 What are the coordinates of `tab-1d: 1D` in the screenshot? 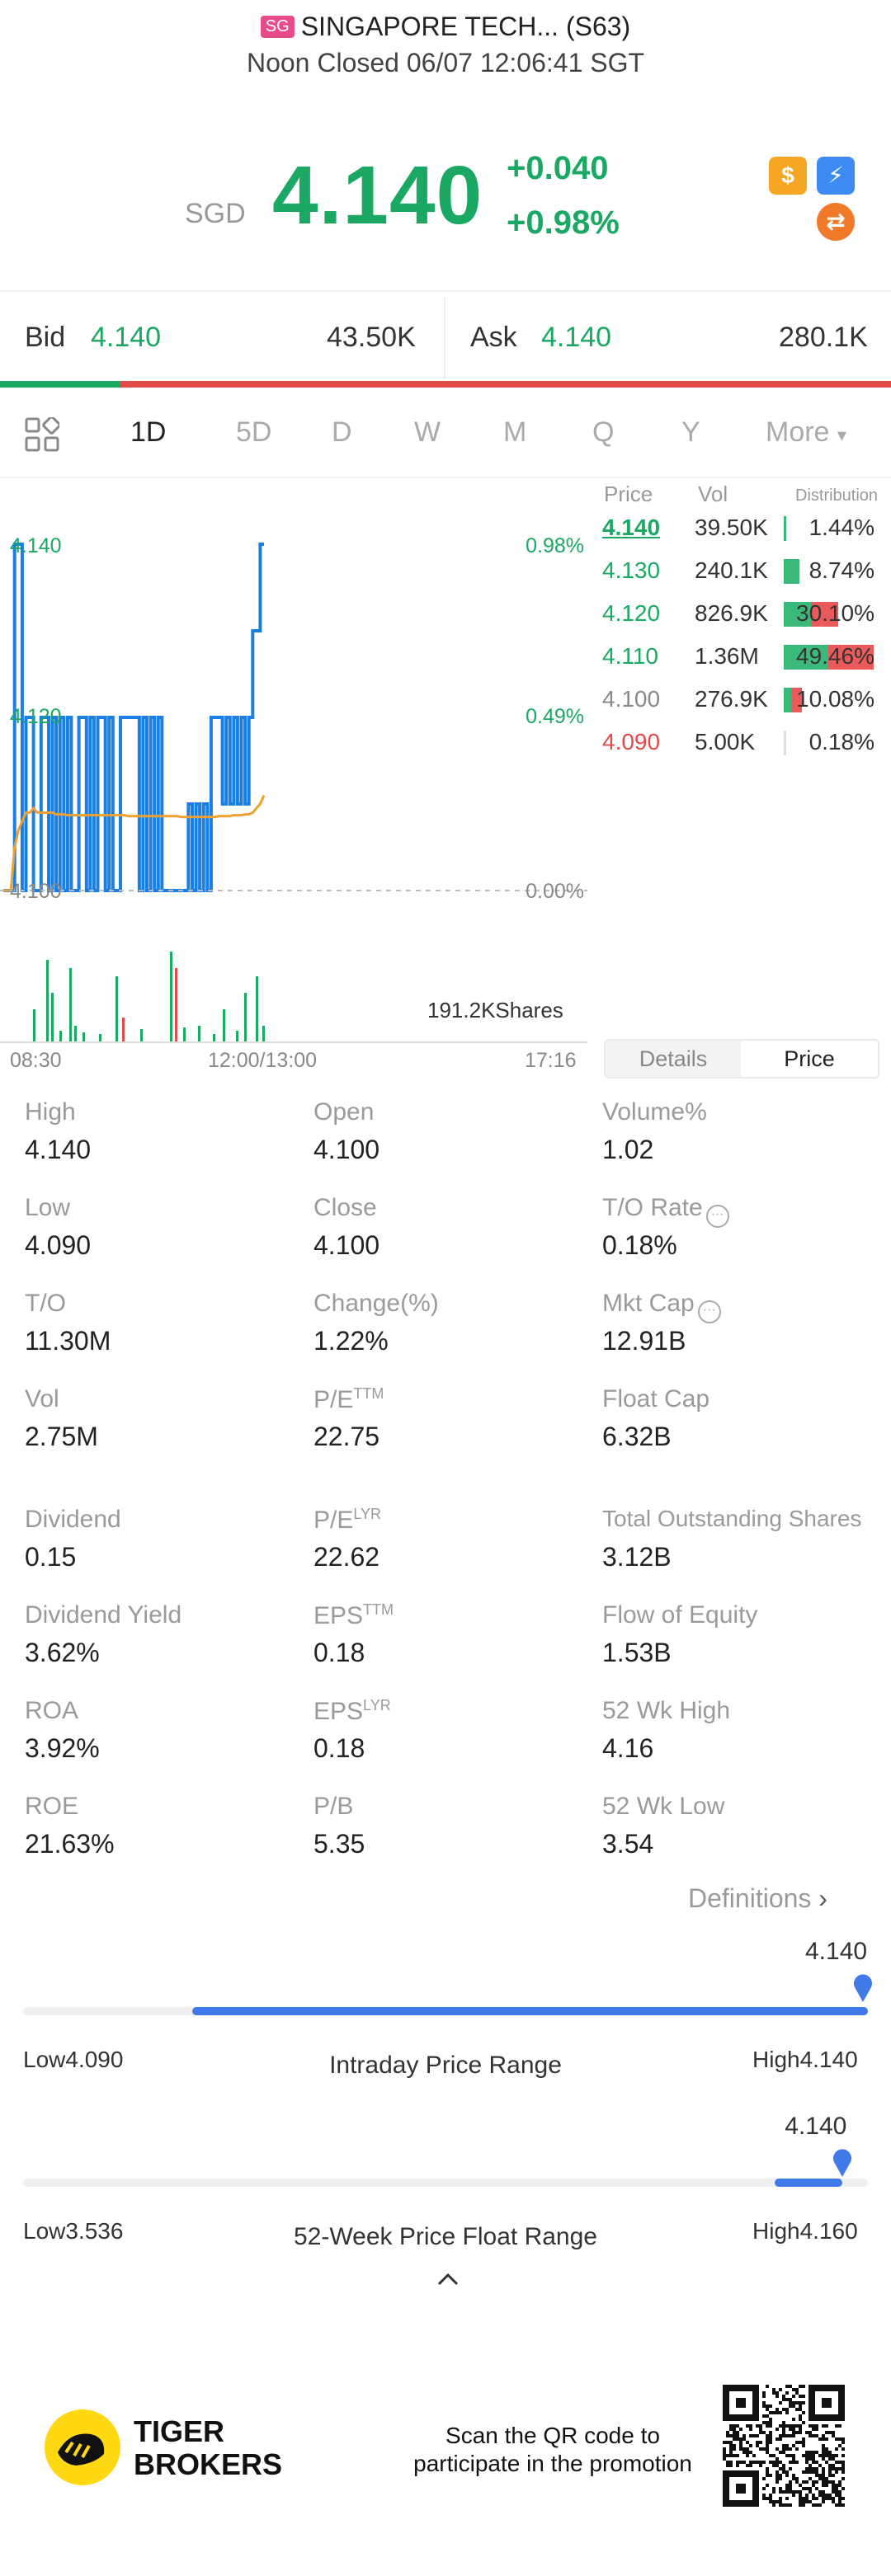 It's located at (148, 432).